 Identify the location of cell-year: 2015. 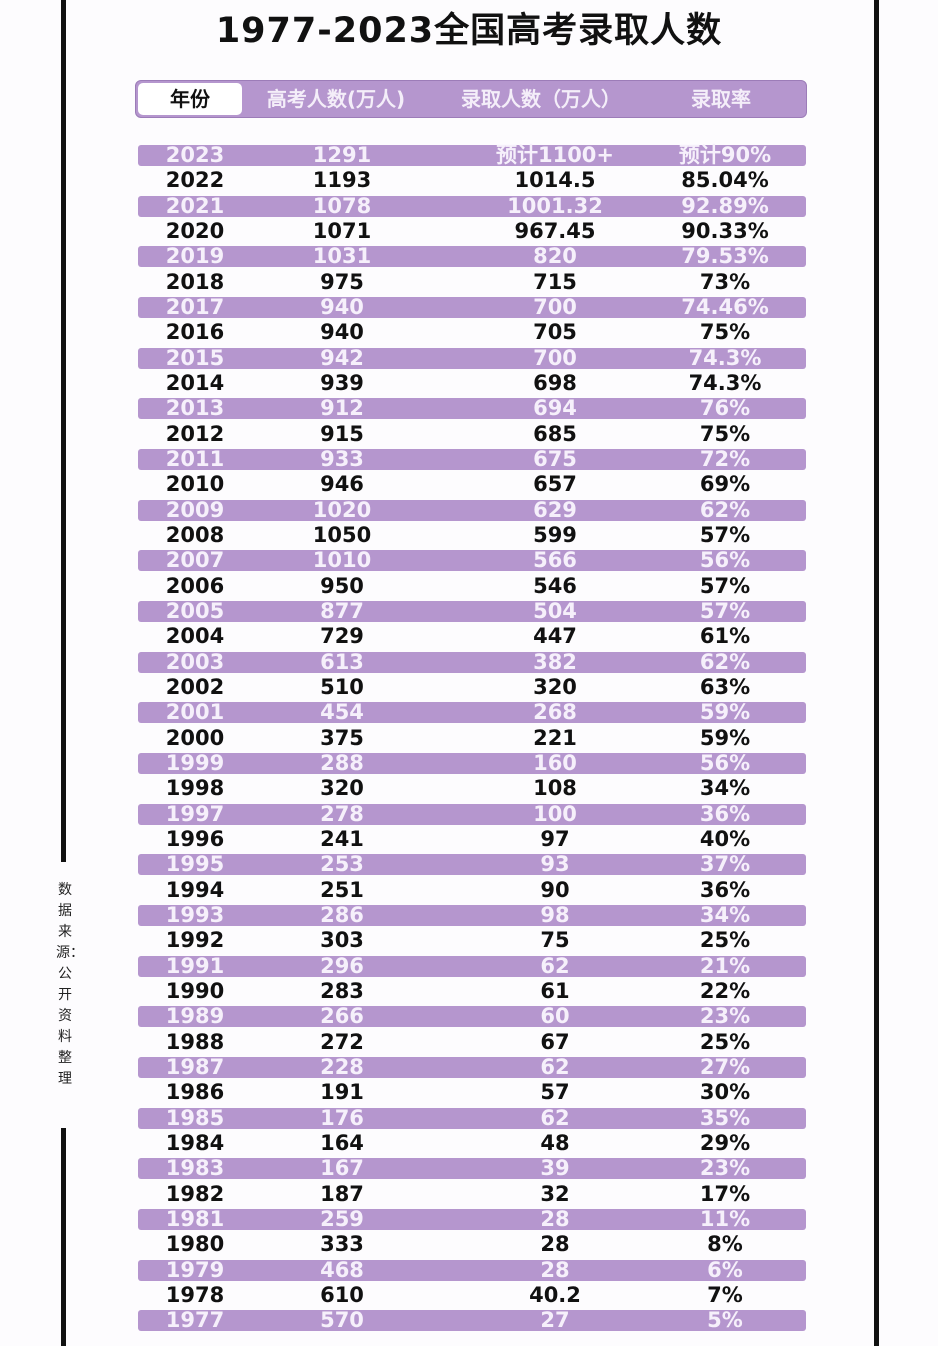
(195, 357).